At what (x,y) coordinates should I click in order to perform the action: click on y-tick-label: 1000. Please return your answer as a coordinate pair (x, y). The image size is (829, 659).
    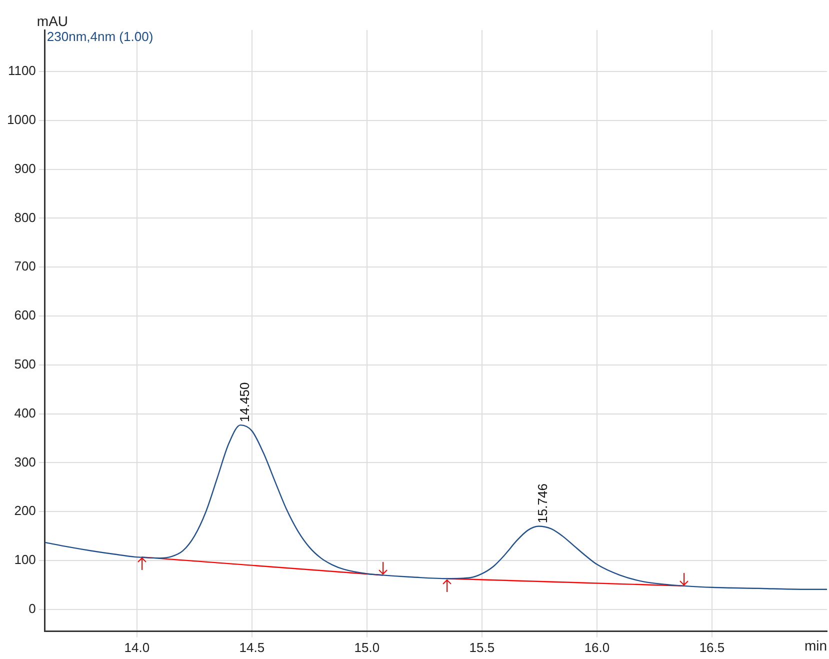
    Looking at the image, I should click on (21, 120).